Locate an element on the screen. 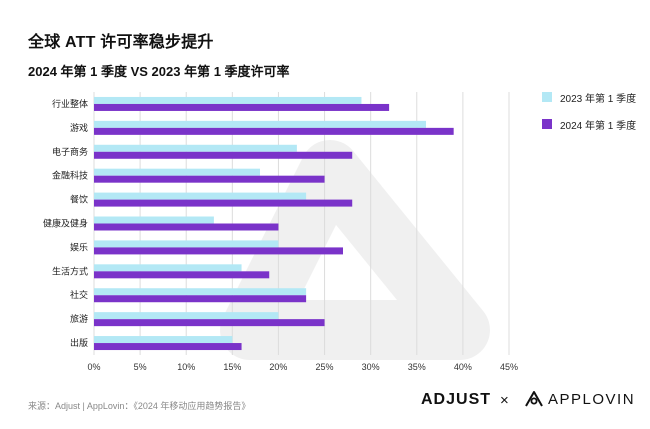  legend-item-2024: 2024 年第 1 季度 is located at coordinates (589, 125).